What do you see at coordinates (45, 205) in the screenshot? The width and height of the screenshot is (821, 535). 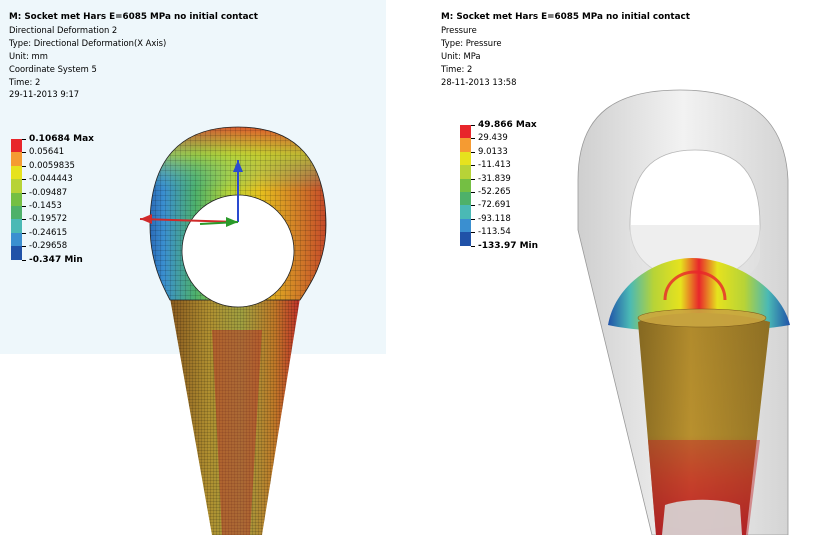 I see `legend-value-label: -0.1453` at bounding box center [45, 205].